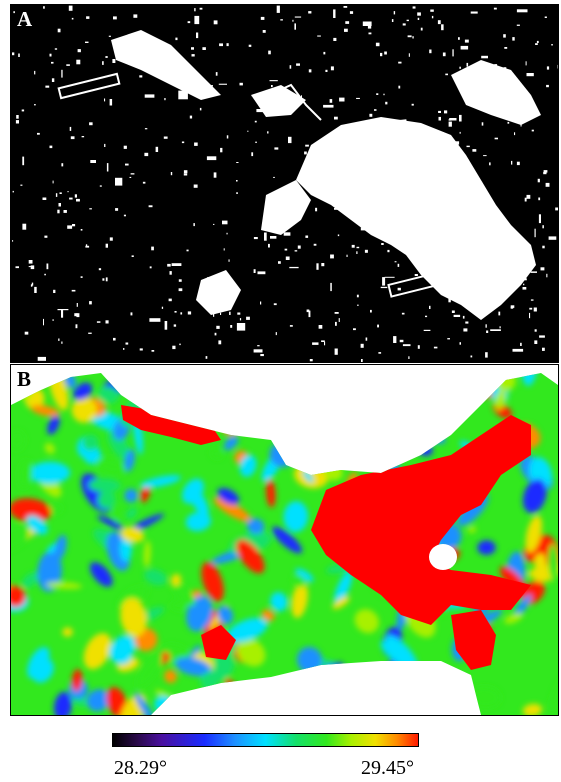 This screenshot has height=782, width=561. I want to click on hot-zone-lower-mid, so click(218, 642).